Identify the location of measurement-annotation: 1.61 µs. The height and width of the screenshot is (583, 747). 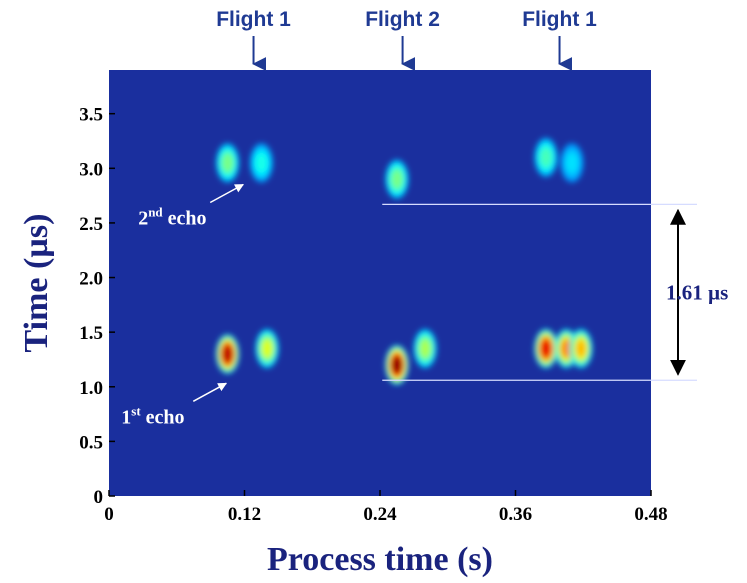
(697, 292).